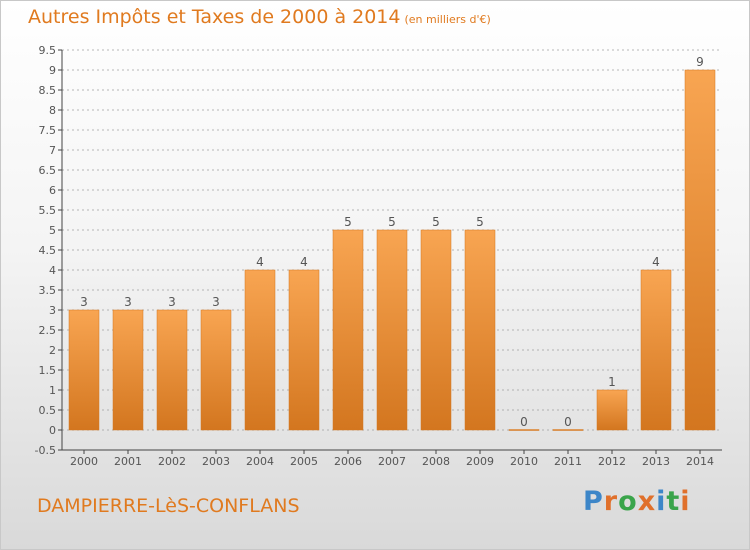 The height and width of the screenshot is (550, 750). I want to click on proxiti-logo: Proxiti, so click(637, 501).